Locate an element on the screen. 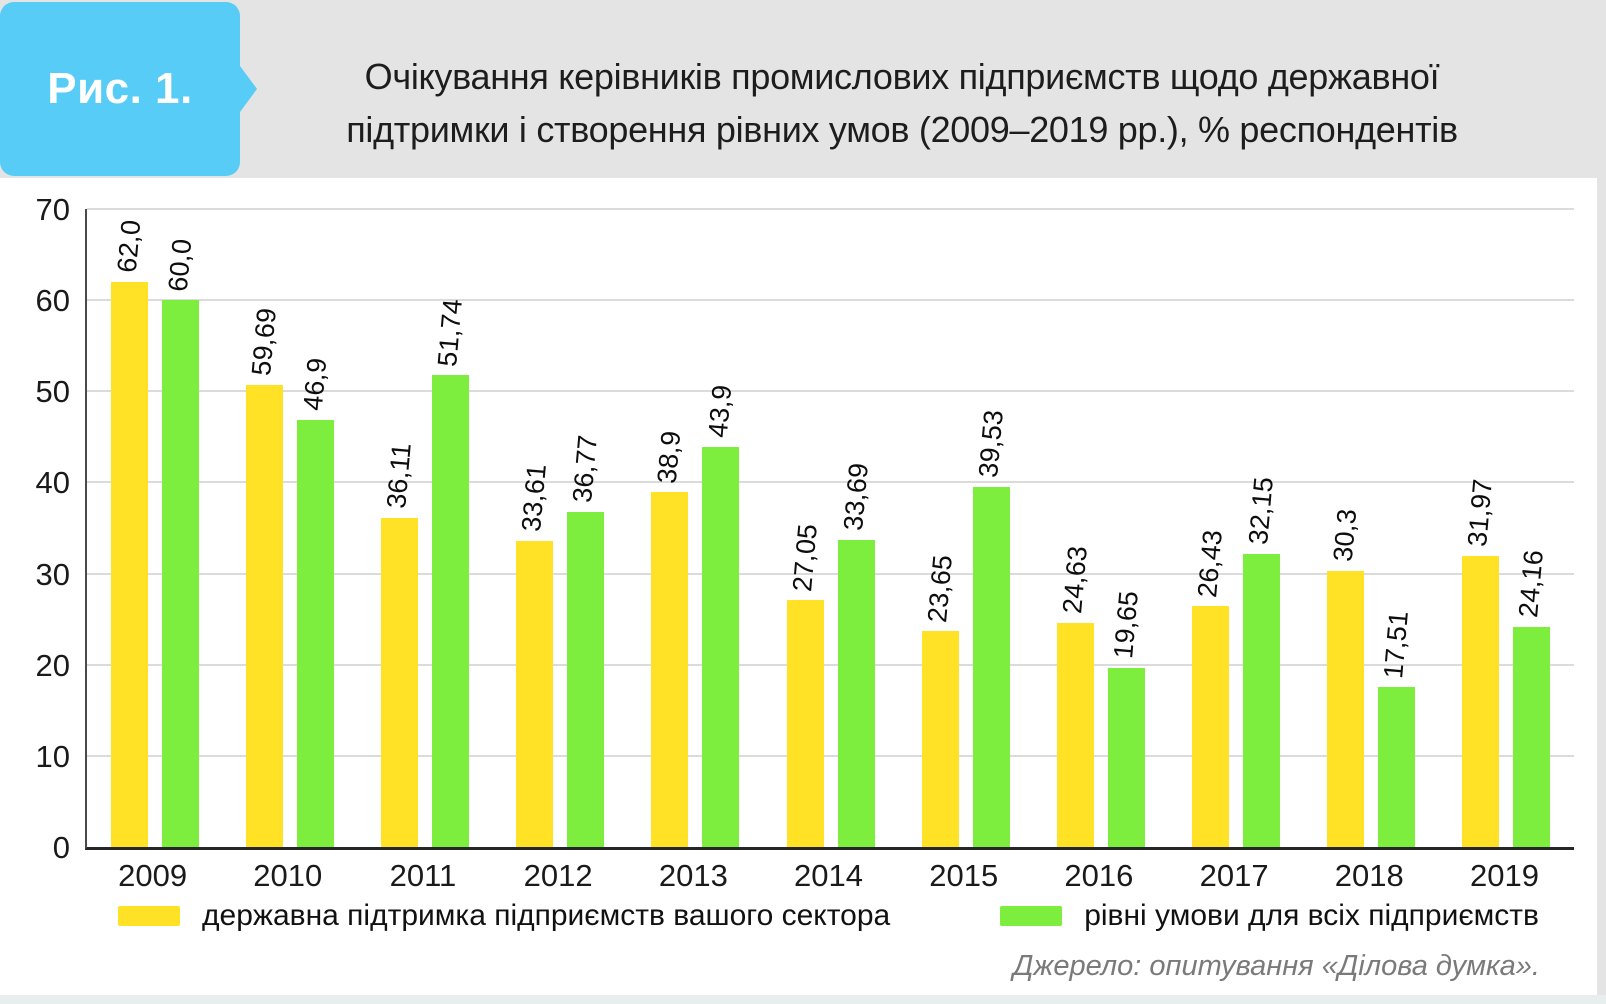 The height and width of the screenshot is (1004, 1606). bar-value-label-green-2010: 46,9 is located at coordinates (315, 384).